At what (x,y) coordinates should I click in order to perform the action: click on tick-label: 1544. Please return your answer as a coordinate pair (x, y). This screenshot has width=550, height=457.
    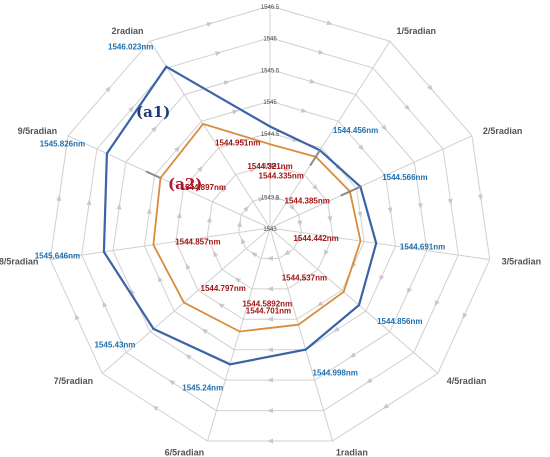
    Looking at the image, I should click on (270, 167).